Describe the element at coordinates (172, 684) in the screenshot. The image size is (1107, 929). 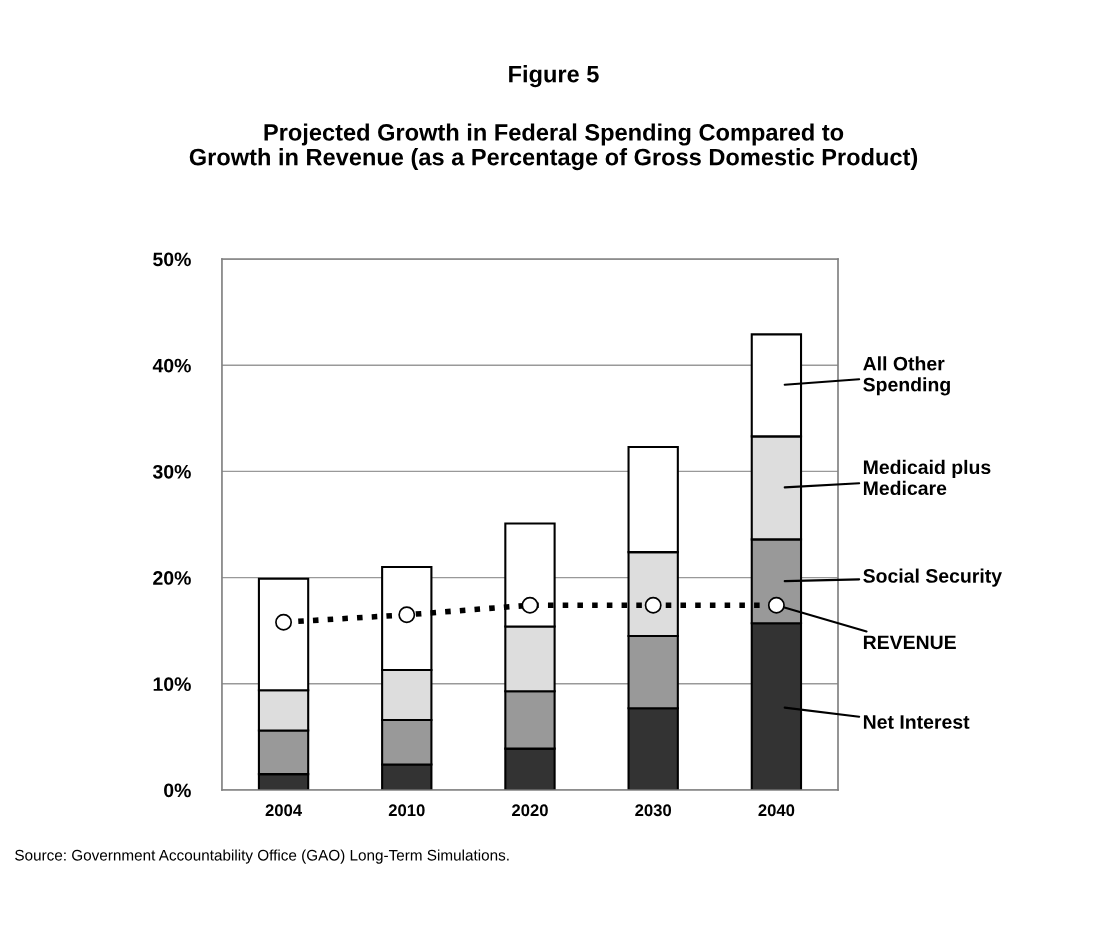
I see `y-tick-label: 10%` at that location.